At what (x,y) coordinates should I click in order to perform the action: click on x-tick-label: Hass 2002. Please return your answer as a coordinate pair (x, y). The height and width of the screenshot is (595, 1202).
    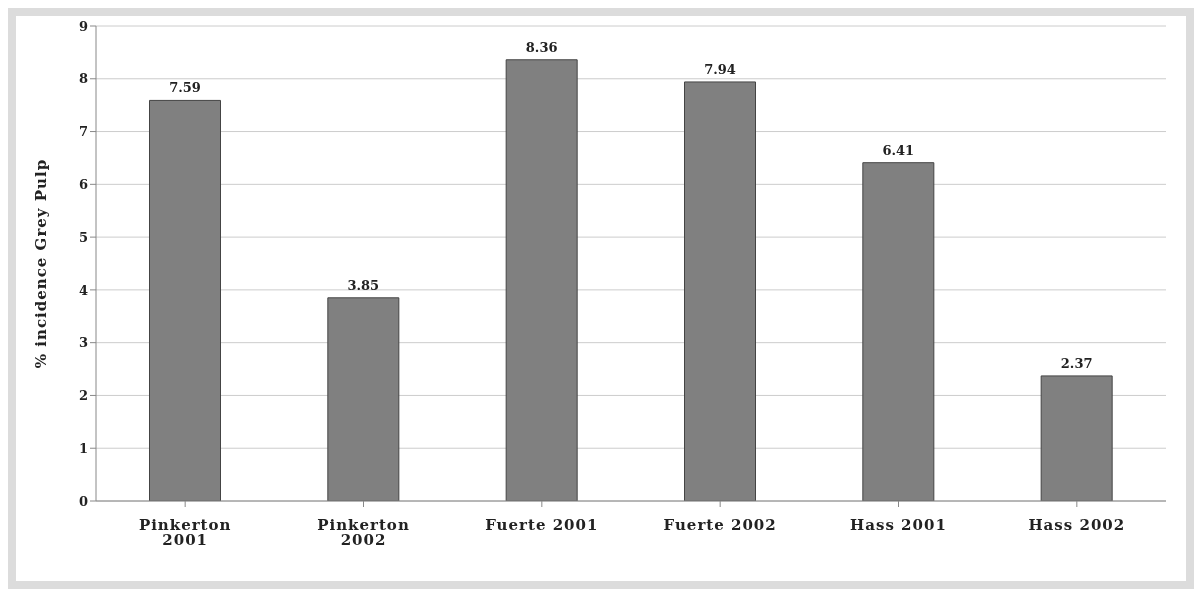
    Looking at the image, I should click on (1077, 524).